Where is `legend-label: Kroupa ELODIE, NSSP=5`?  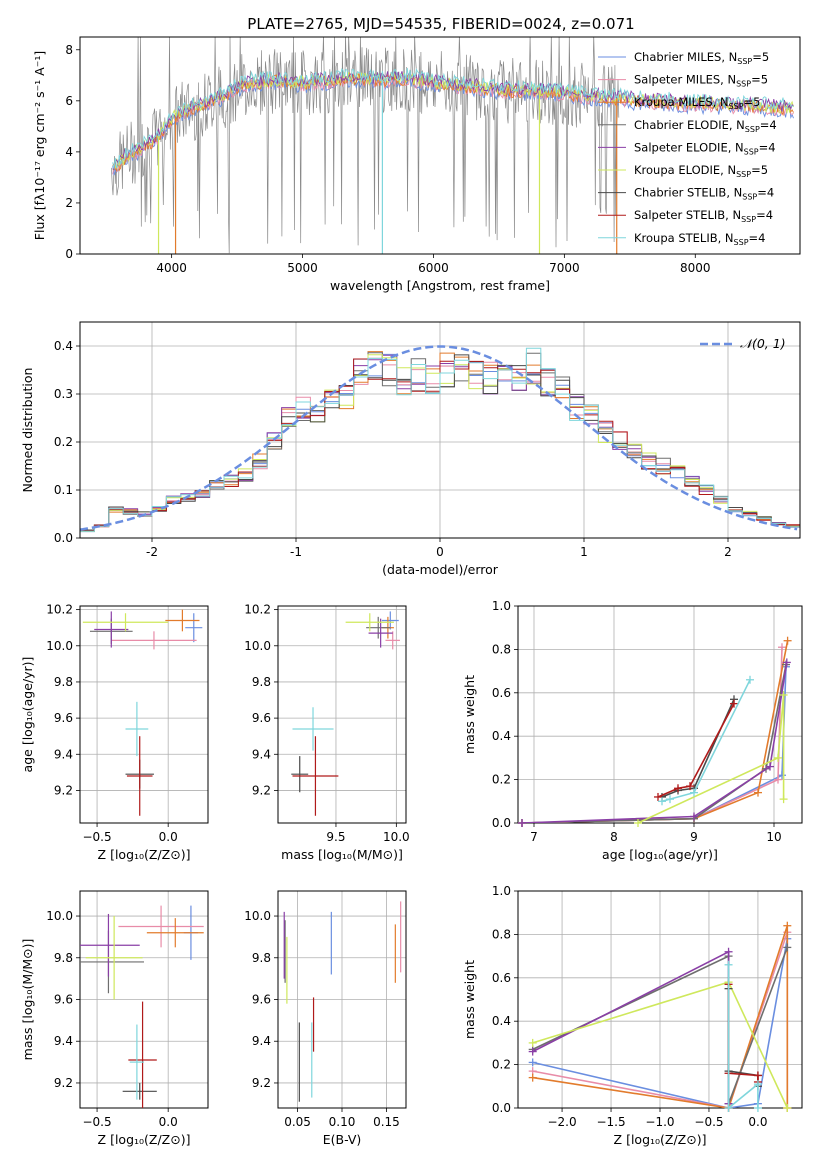
legend-label: Kroupa ELODIE, NSSP=5 is located at coordinates (701, 171).